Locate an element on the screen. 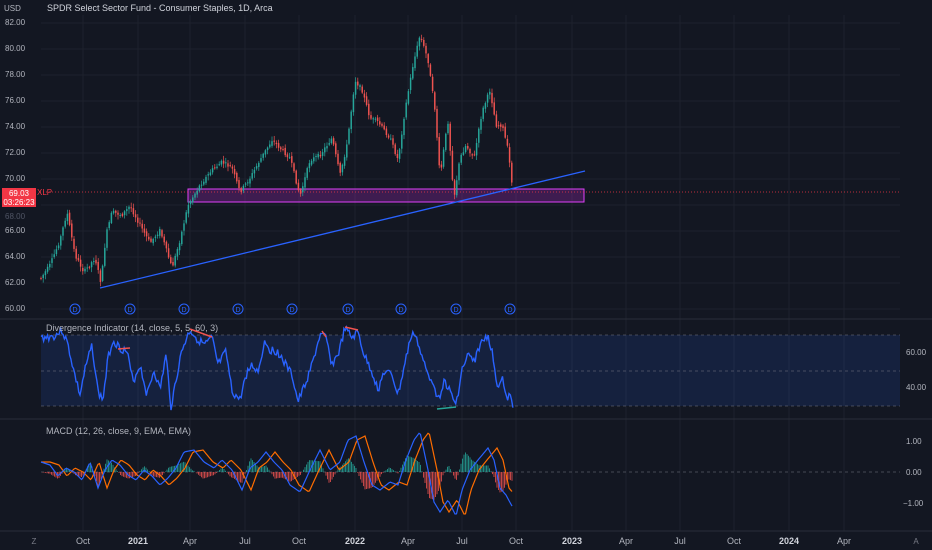 The image size is (932, 550). macd-indicator-label: MACD (12, 26, close, 9, EMA, EMA) is located at coordinates (119, 431).